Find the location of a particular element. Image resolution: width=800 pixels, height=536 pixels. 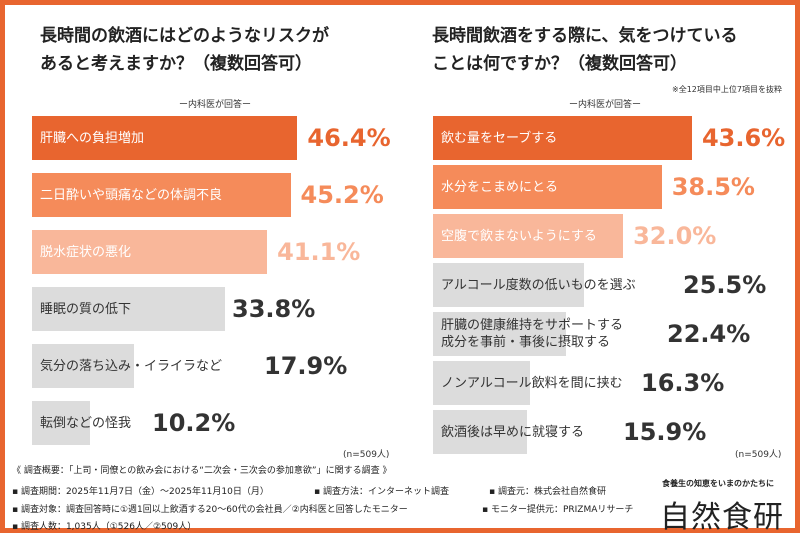

value-label: 22.4% is located at coordinates (709, 334).